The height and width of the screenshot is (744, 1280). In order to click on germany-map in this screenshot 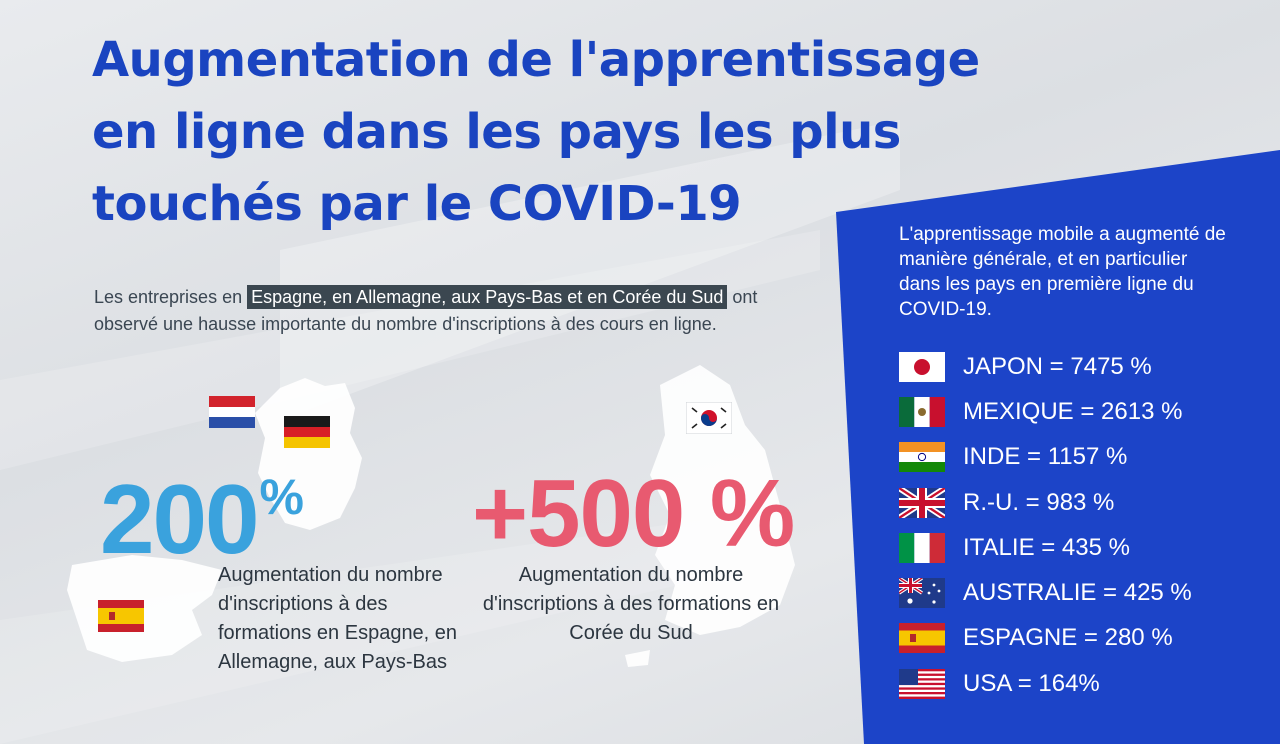, I will do `click(308, 454)`.